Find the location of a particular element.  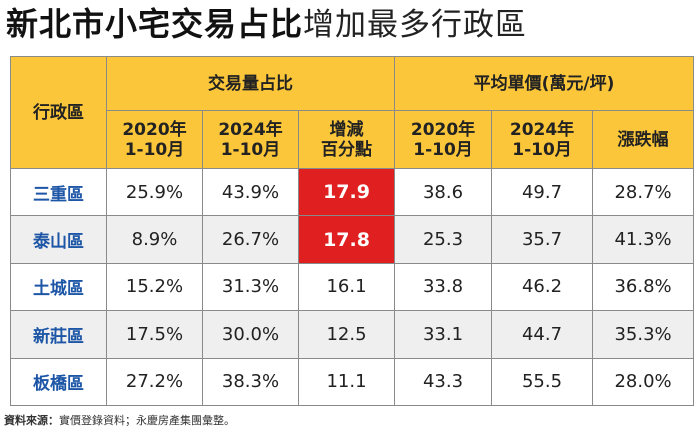

share-2020-cell: 17.5% is located at coordinates (154, 334).